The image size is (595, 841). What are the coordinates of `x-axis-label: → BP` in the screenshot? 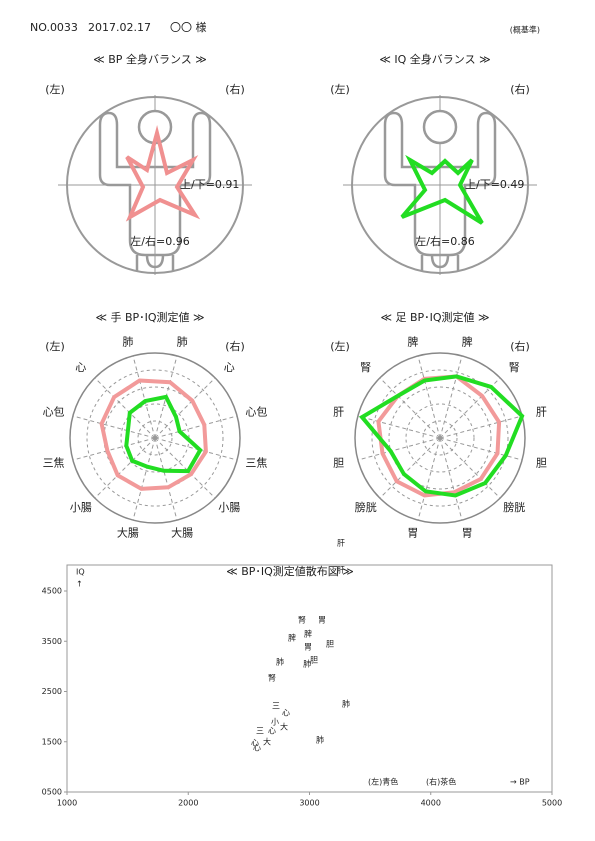 It's located at (520, 782).